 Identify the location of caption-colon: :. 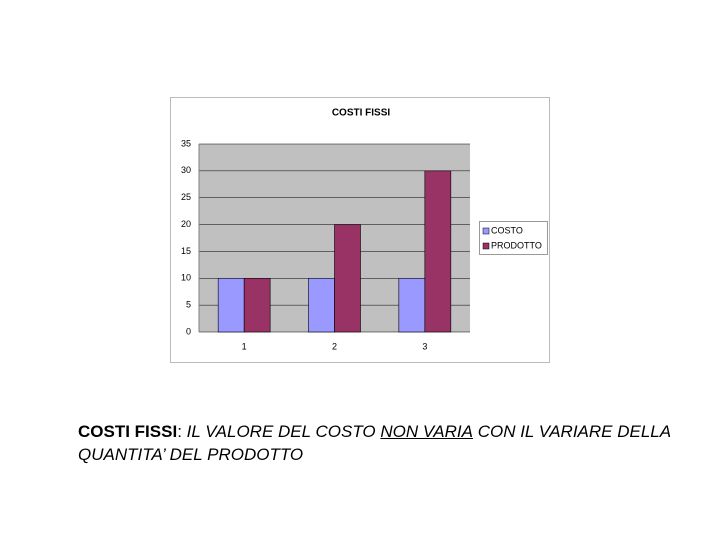
(179, 431).